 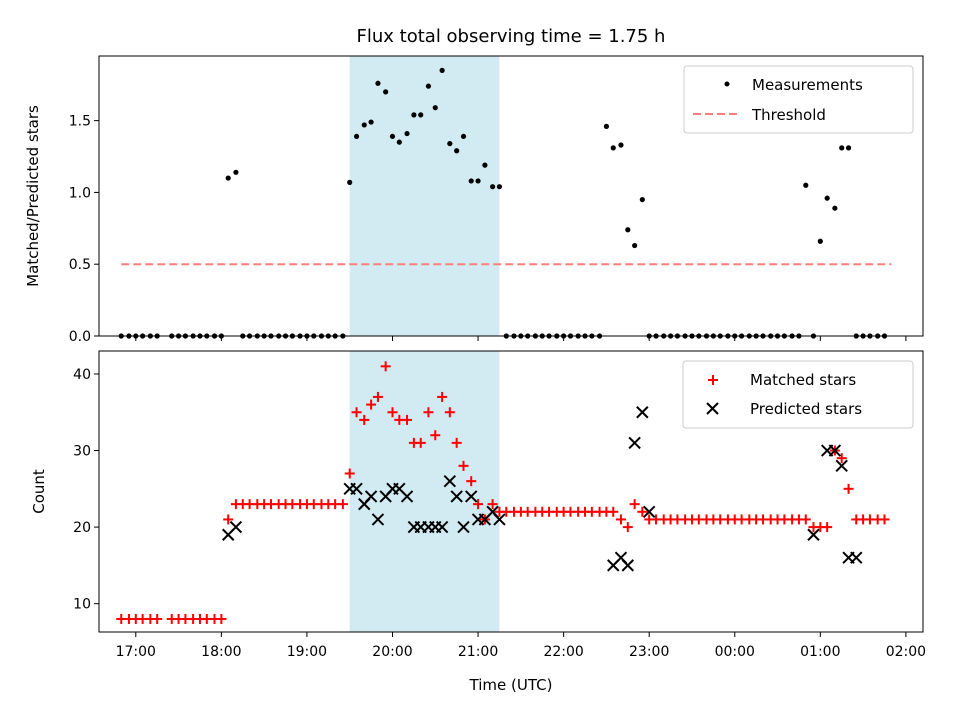 What do you see at coordinates (82, 605) in the screenshot?
I see `bottom-y-tick-label: 10` at bounding box center [82, 605].